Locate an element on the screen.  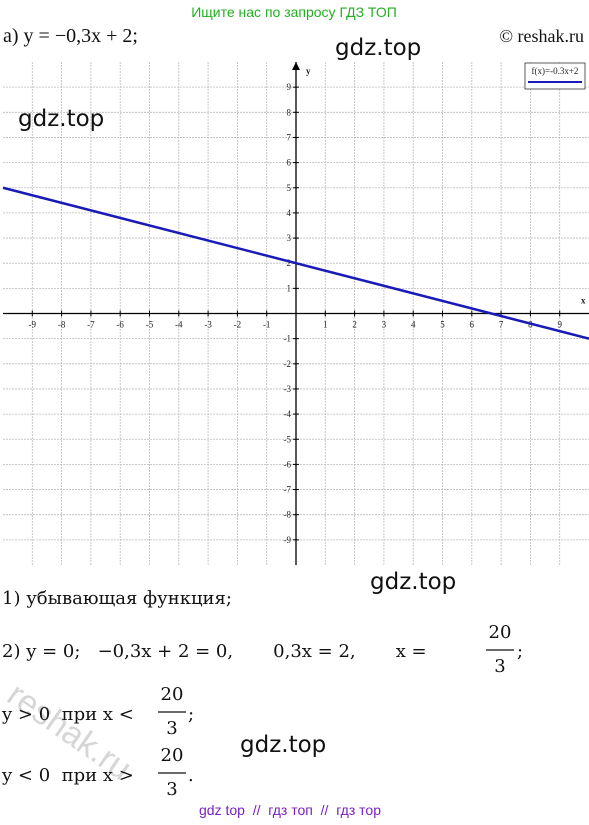
x-tick-label: -5 is located at coordinates (150, 325).